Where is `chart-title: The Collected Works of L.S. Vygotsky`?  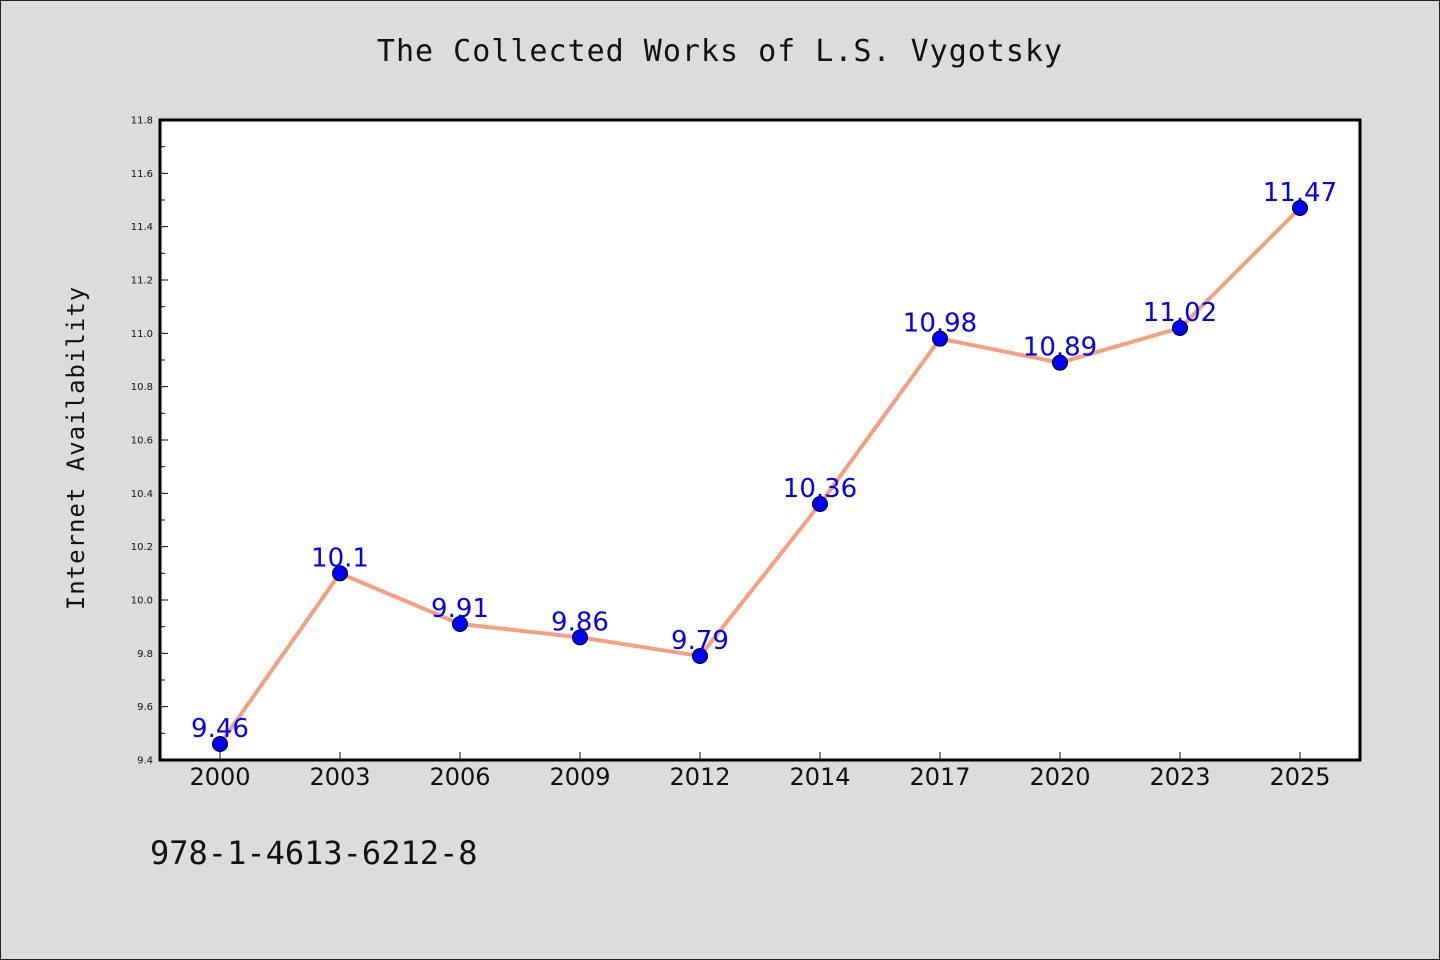 chart-title: The Collected Works of L.S. Vygotsky is located at coordinates (720, 51).